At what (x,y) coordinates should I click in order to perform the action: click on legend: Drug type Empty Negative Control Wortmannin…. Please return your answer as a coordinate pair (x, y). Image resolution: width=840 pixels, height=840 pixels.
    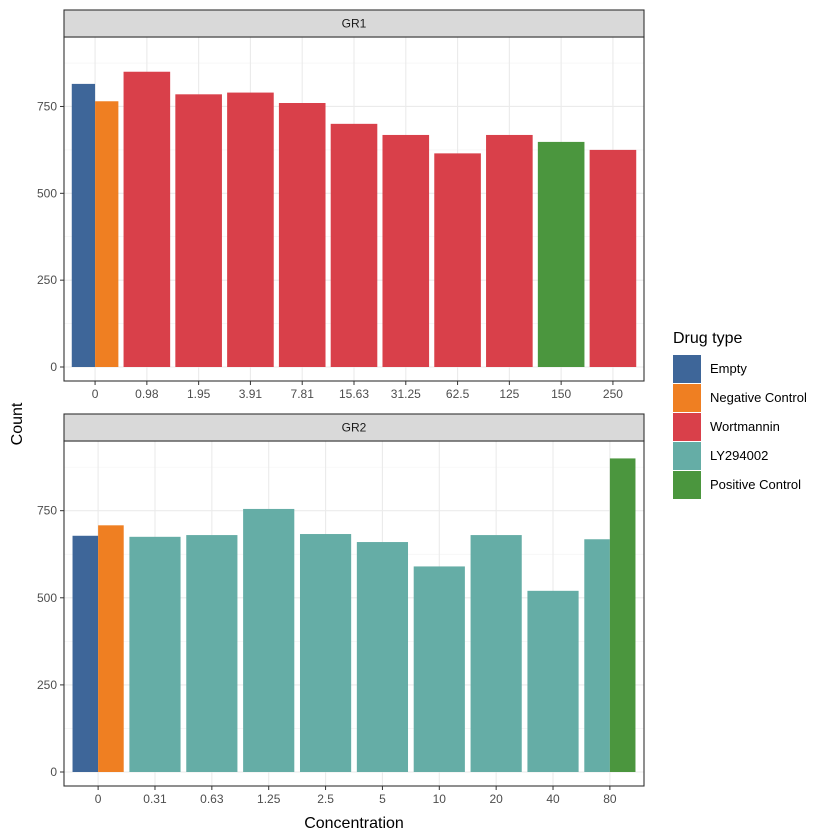
    Looking at the image, I should click on (740, 414).